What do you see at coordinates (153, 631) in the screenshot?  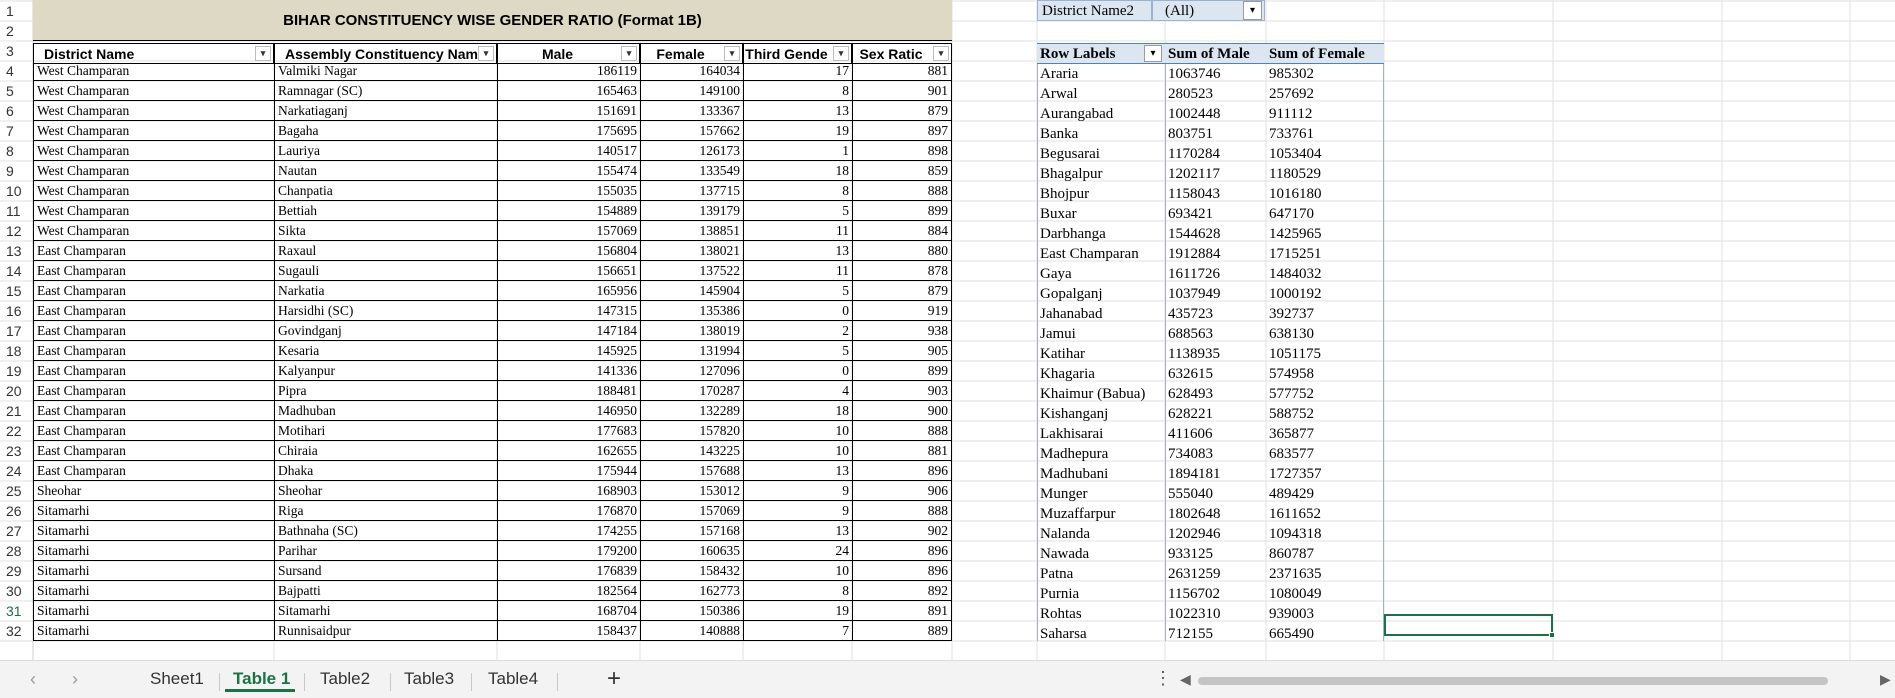 I see `table-cell: Sitamarhi` at bounding box center [153, 631].